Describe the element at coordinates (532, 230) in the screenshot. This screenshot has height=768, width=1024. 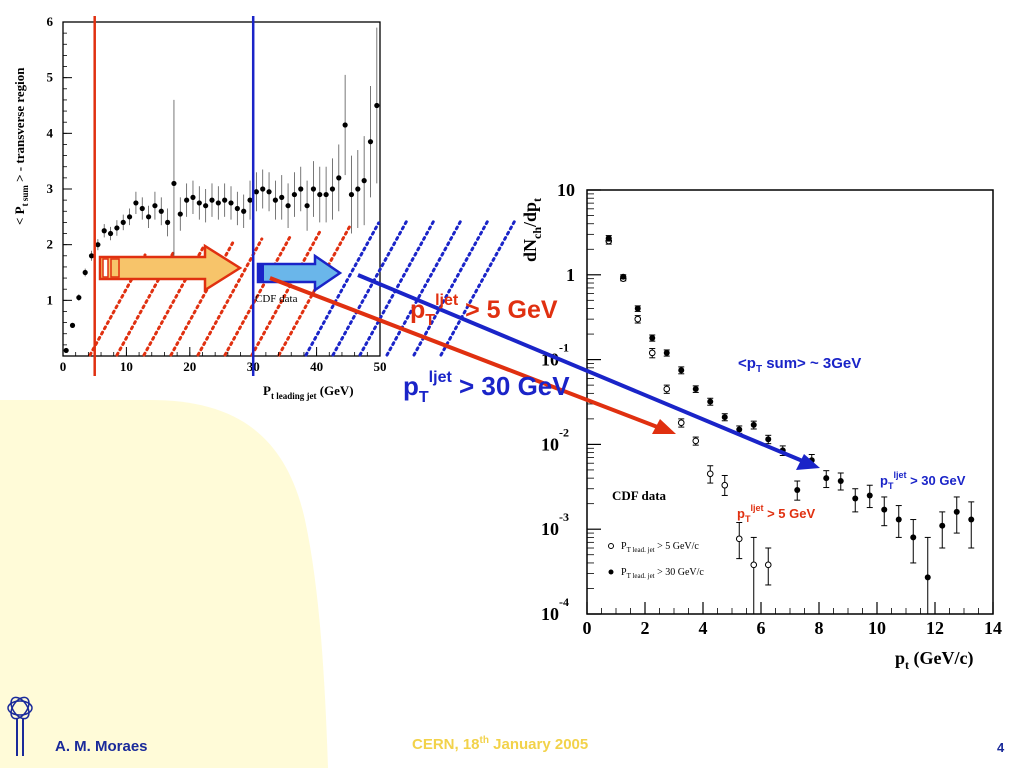
I see `right-ylabel: dNch/dpt` at that location.